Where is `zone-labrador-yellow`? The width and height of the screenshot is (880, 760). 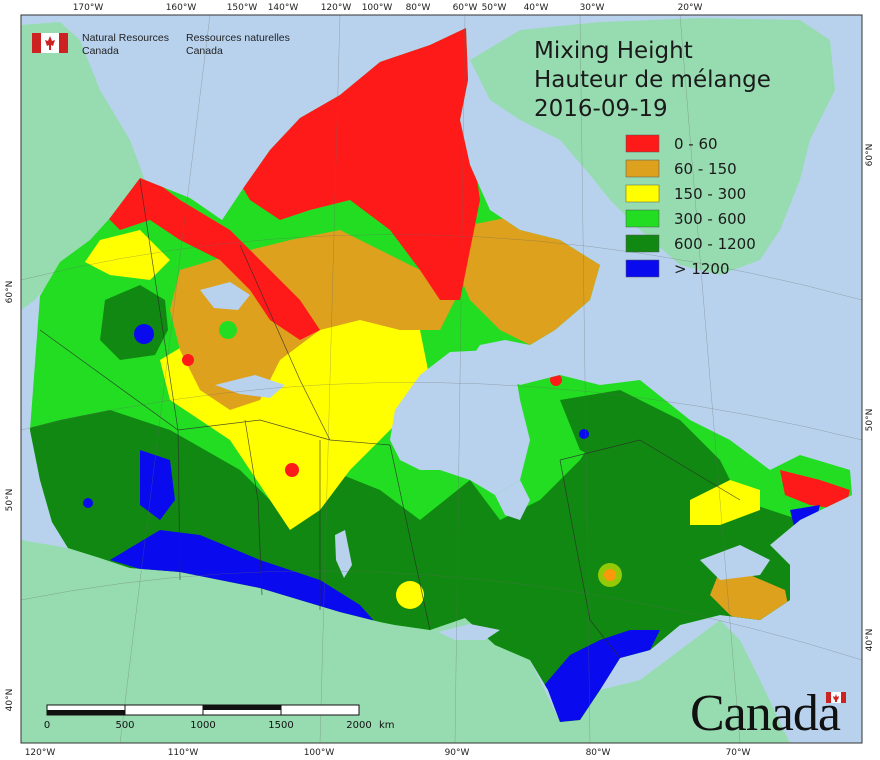 zone-labrador-yellow is located at coordinates (725, 502).